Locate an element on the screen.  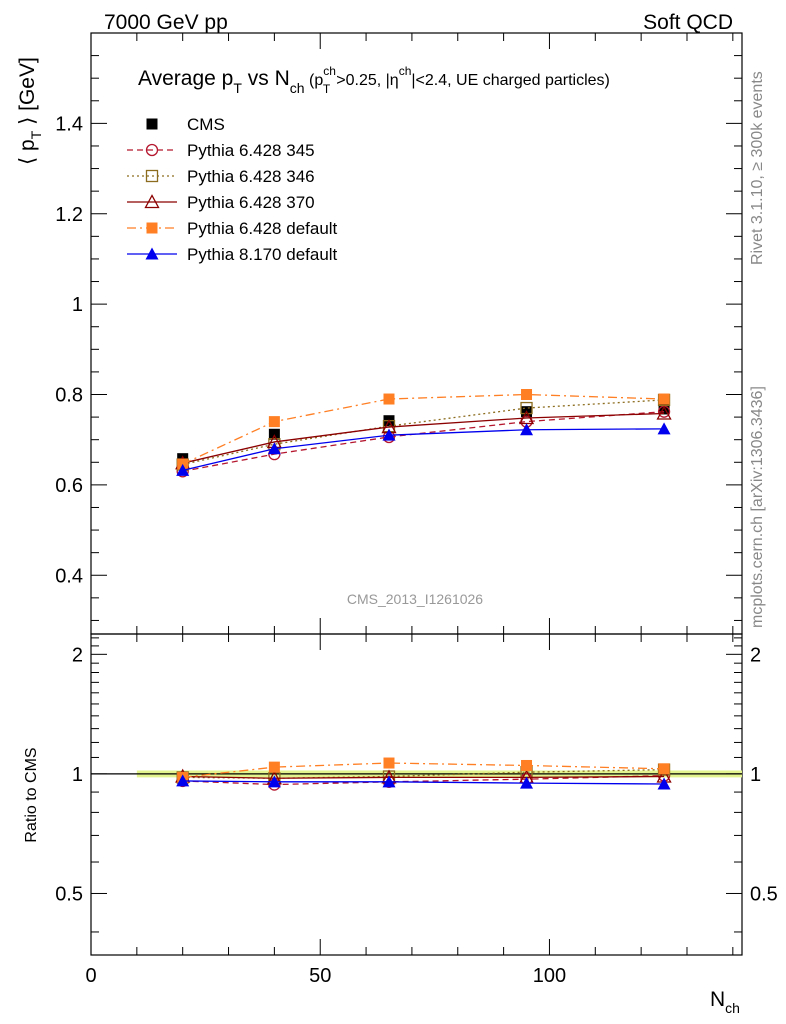
legend-entry: Pythia 6.428 346 is located at coordinates (221, 176).